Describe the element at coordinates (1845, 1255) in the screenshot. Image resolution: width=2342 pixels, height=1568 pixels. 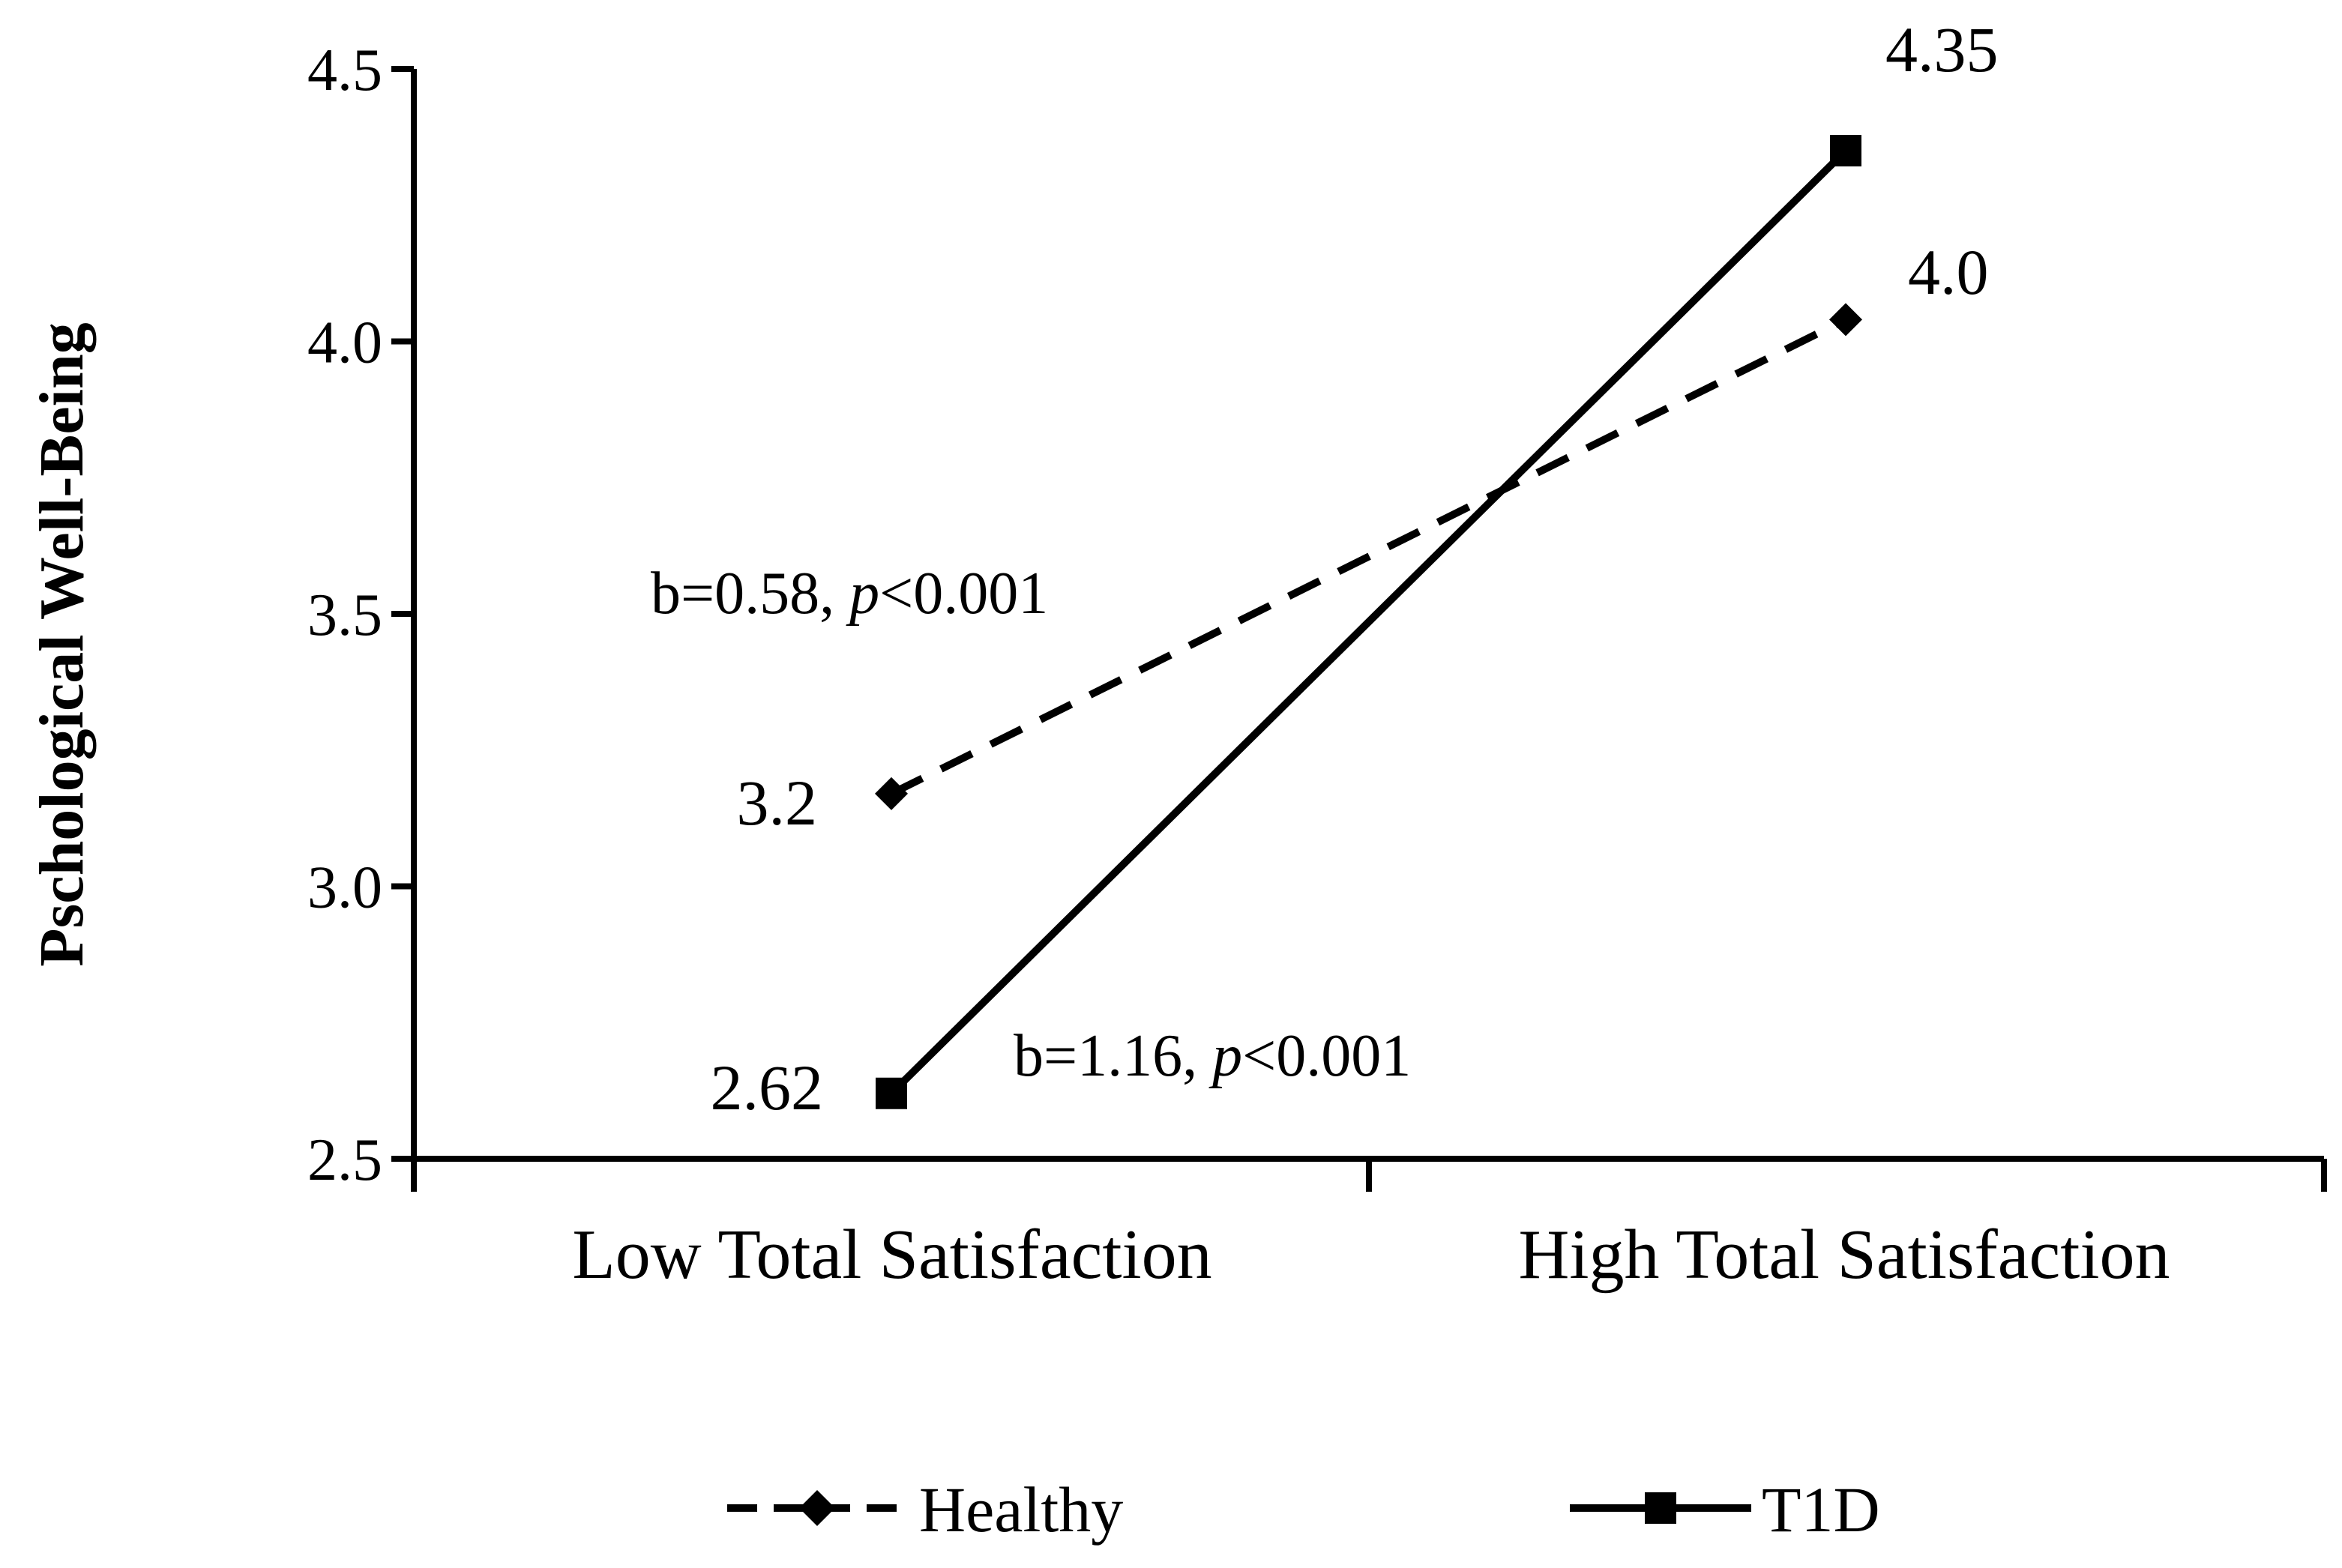
I see `category-label-high: High Total Satisfaction` at that location.